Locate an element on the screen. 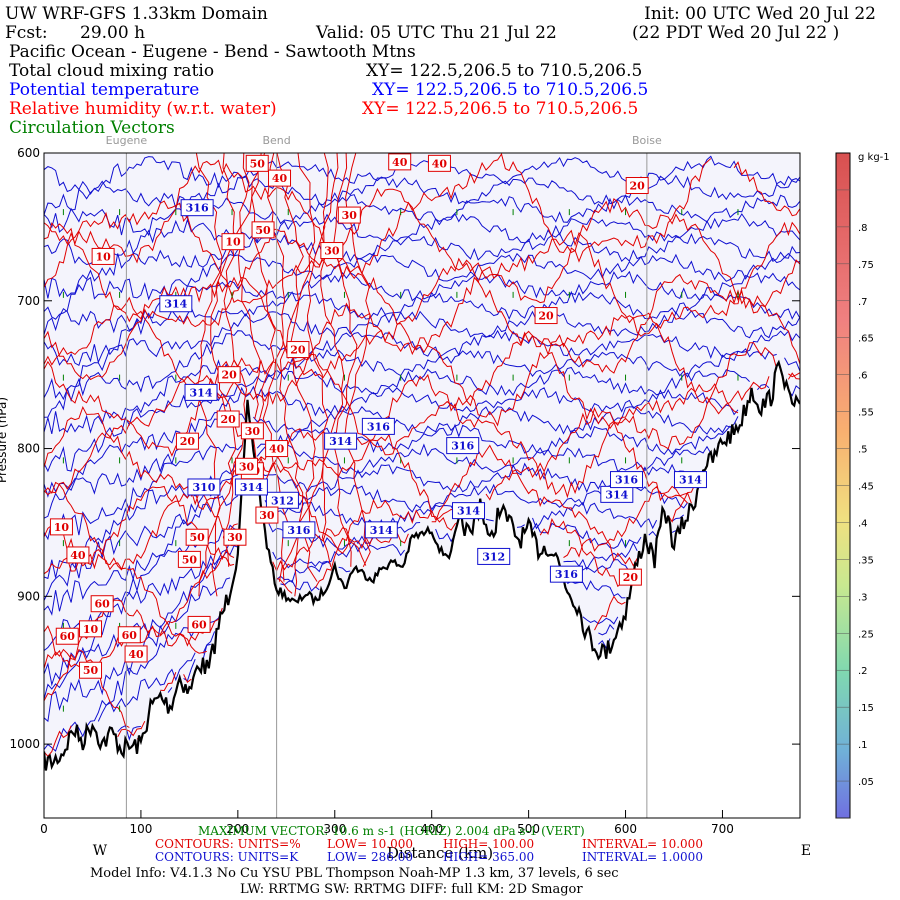 This screenshot has width=900, height=900. colorbar-tick-label: .45 is located at coordinates (866, 487).